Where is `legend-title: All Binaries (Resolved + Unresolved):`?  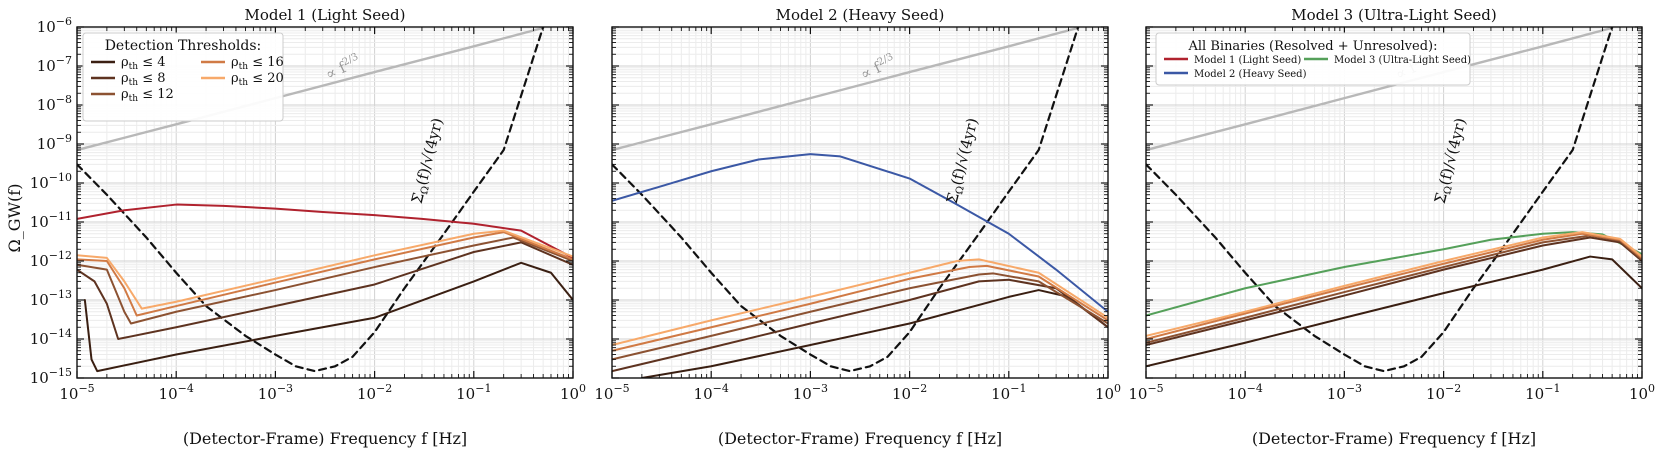
legend-title: All Binaries (Resolved + Unresolved): is located at coordinates (1313, 46).